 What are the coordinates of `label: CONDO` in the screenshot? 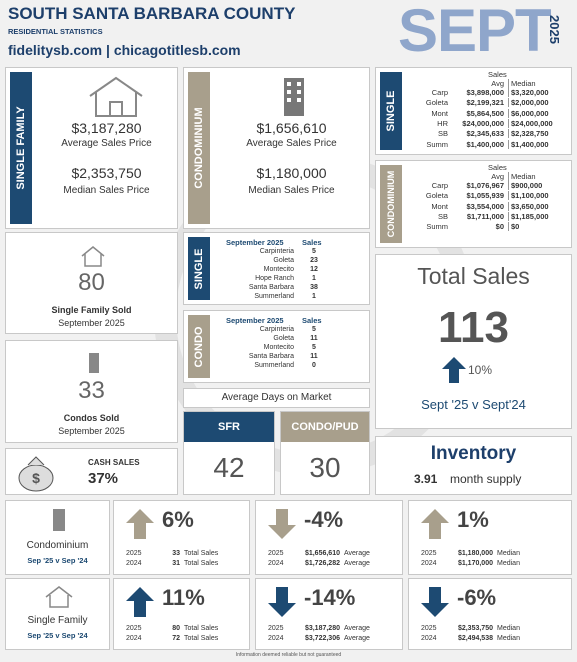 It's located at (199, 346).